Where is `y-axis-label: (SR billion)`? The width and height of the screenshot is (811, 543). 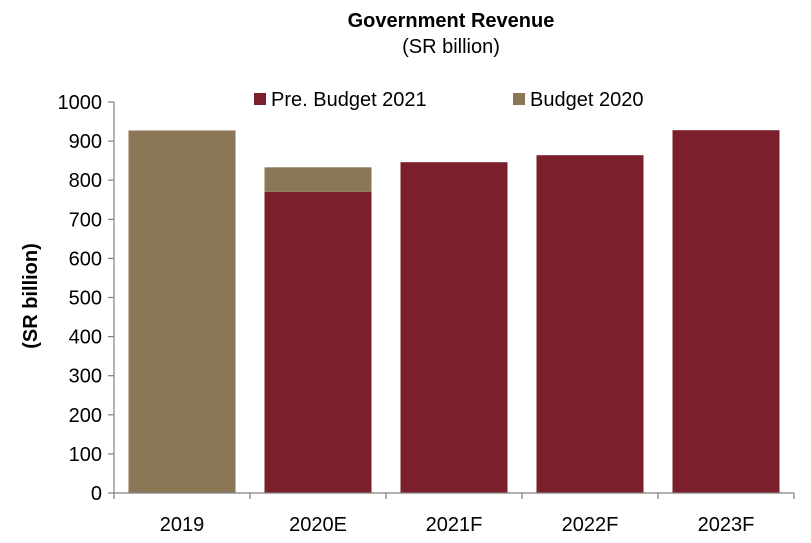 y-axis-label: (SR billion) is located at coordinates (31, 296).